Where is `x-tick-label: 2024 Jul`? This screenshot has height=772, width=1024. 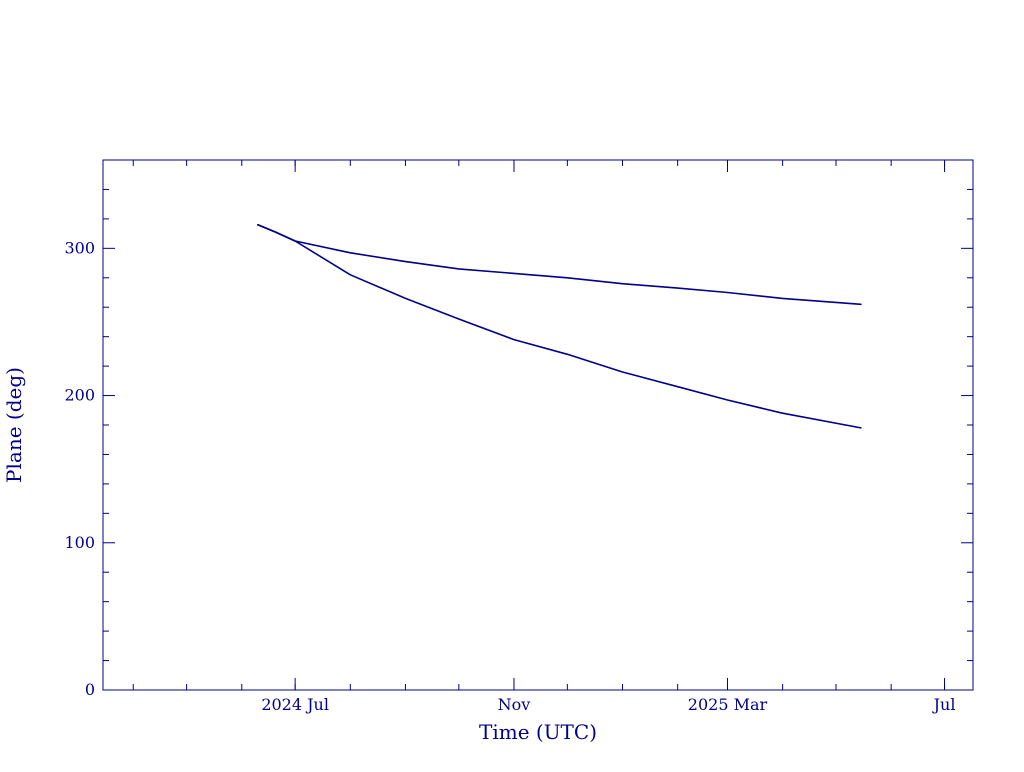 x-tick-label: 2024 Jul is located at coordinates (295, 704).